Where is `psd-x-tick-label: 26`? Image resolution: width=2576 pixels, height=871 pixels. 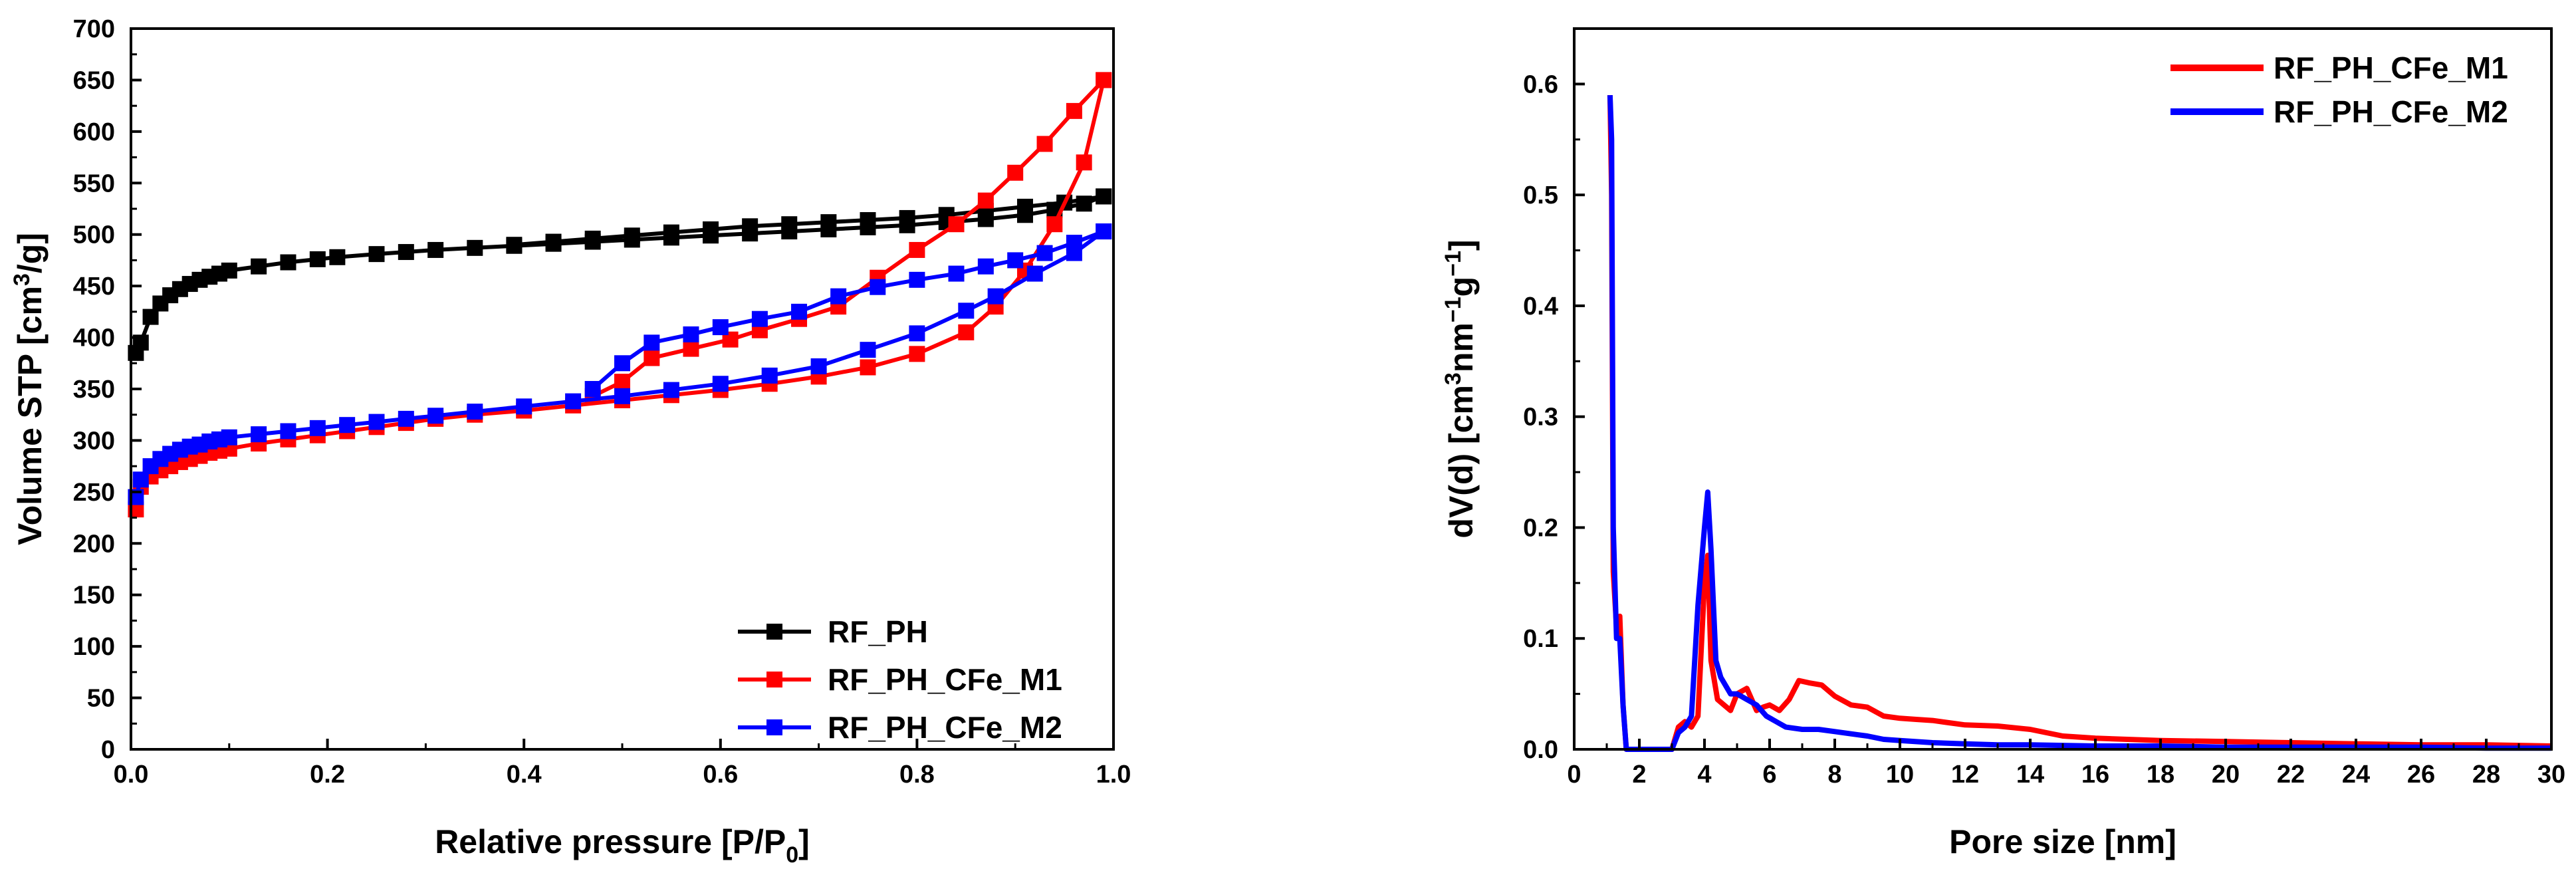 psd-x-tick-label: 26 is located at coordinates (2421, 775).